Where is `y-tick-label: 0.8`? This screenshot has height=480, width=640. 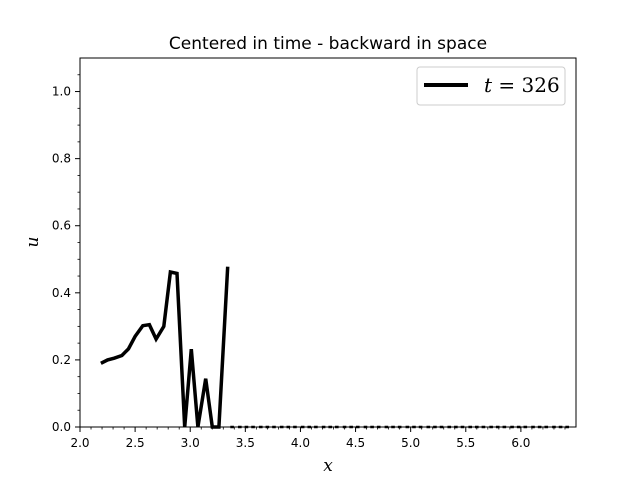 y-tick-label: 0.8 is located at coordinates (61, 159).